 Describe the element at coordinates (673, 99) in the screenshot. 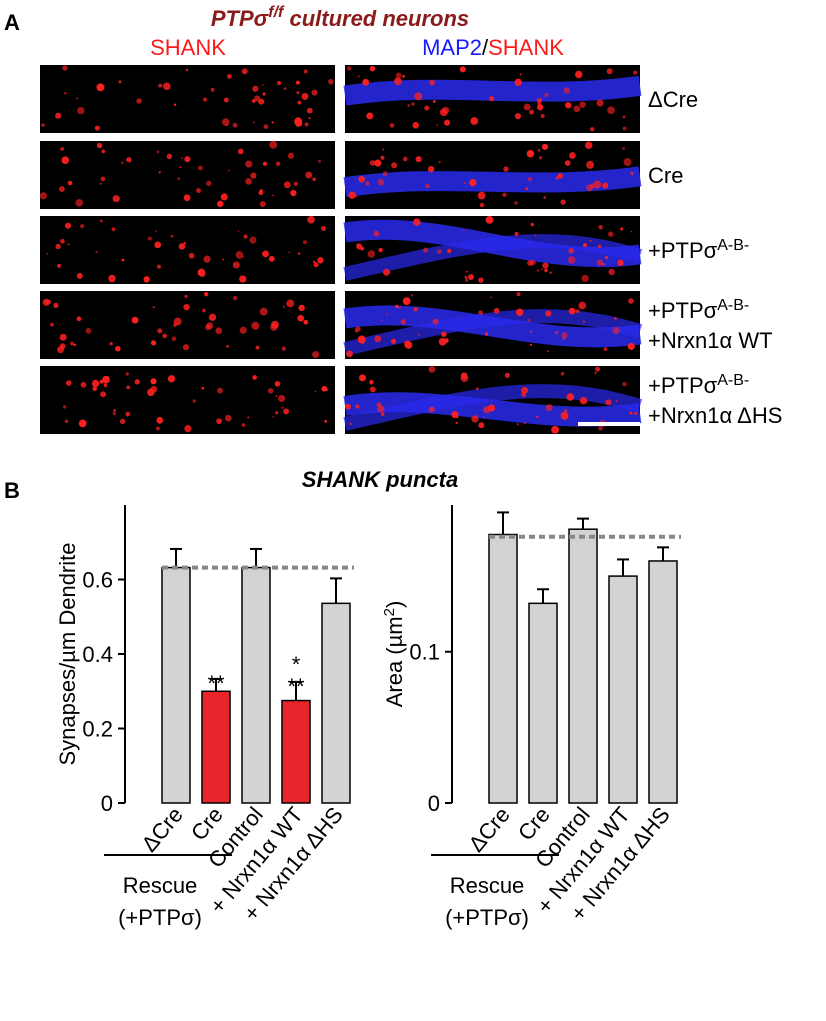

I see `row-label-part: ΔCre` at that location.